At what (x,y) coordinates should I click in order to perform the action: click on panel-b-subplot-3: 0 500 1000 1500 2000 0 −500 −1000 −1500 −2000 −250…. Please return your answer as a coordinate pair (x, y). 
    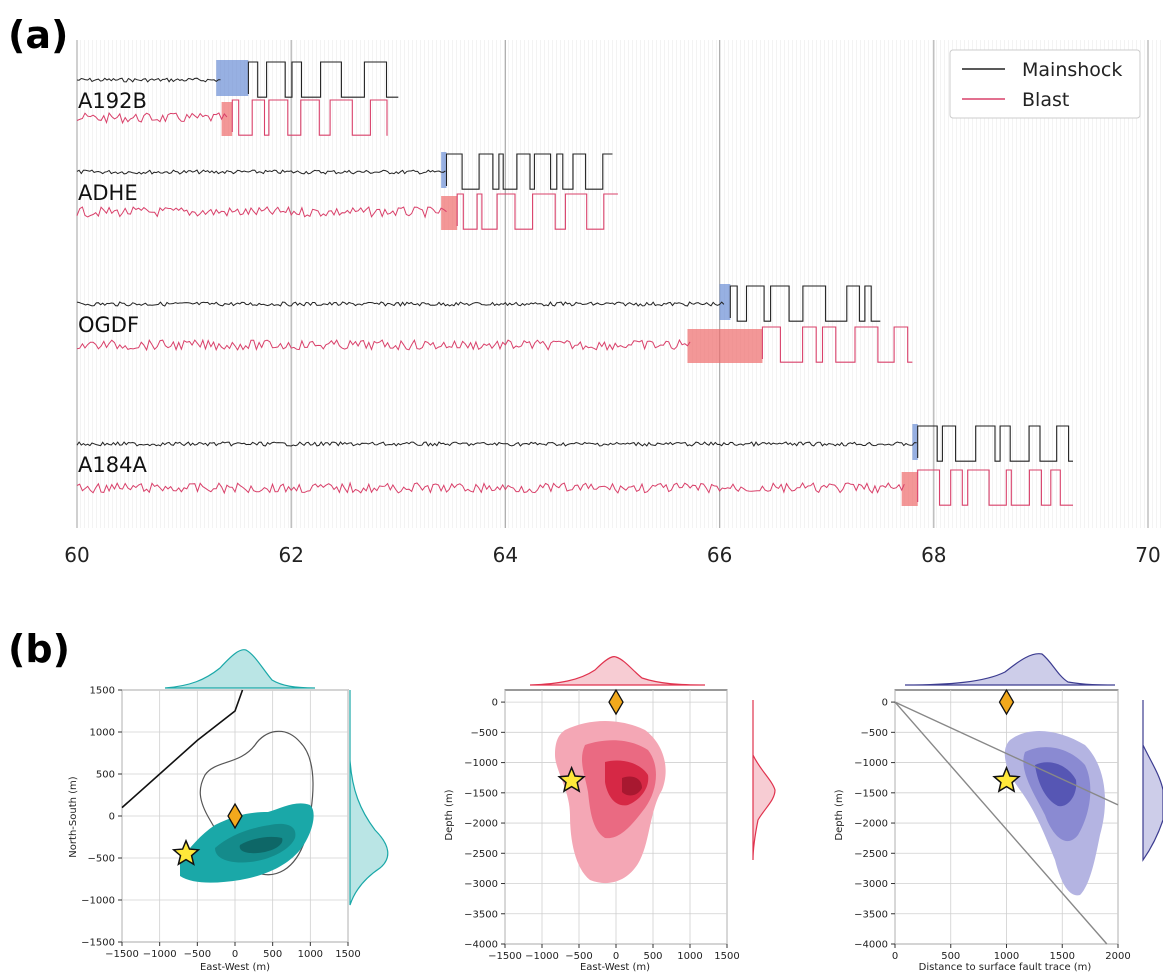
    Looking at the image, I should click on (998, 813).